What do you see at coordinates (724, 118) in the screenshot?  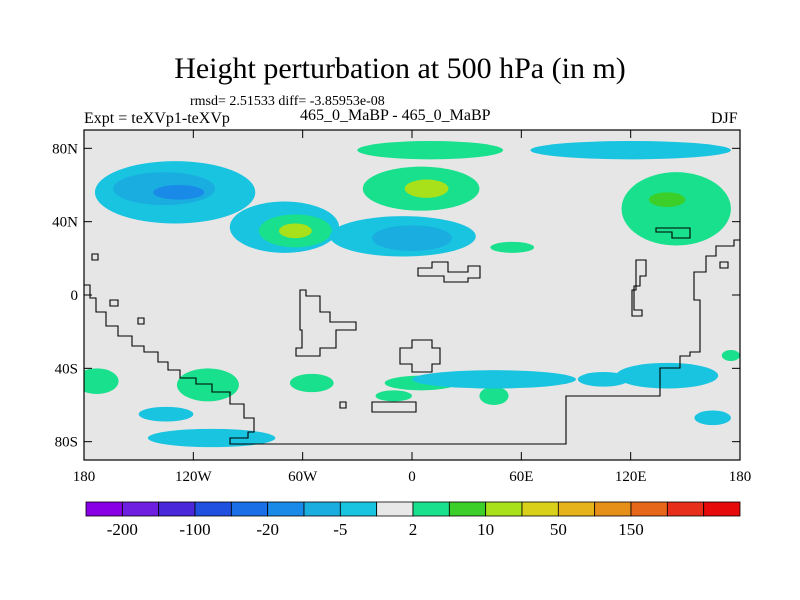 I see `season-label: DJF` at bounding box center [724, 118].